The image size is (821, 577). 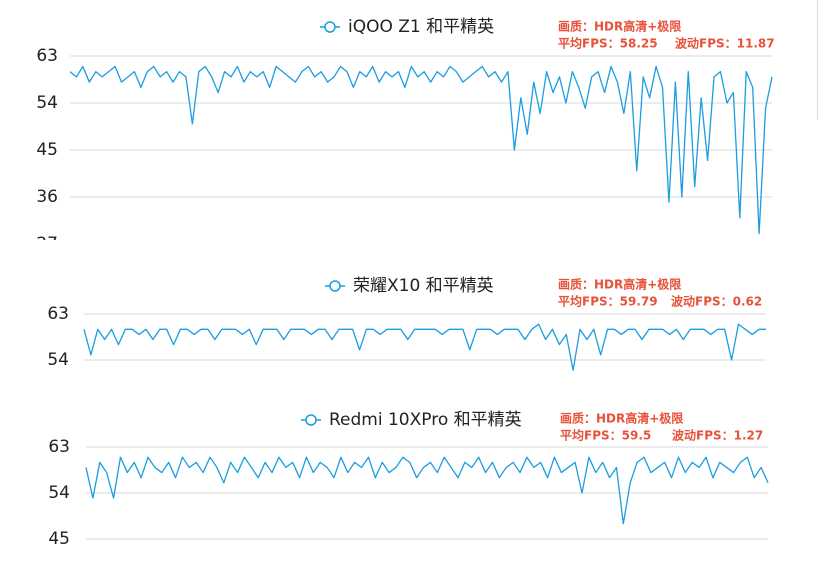 I want to click on legend-label: iQOO Z1 和平精英, so click(x=421, y=27).